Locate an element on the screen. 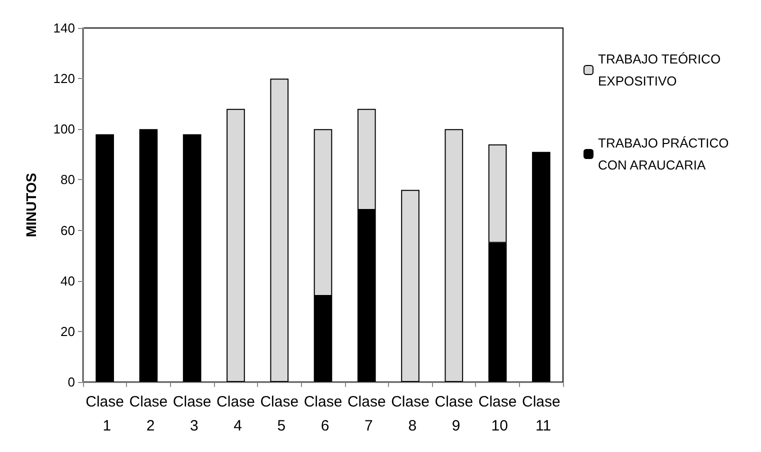  x-tick-label: Clase 10 is located at coordinates (497, 414).